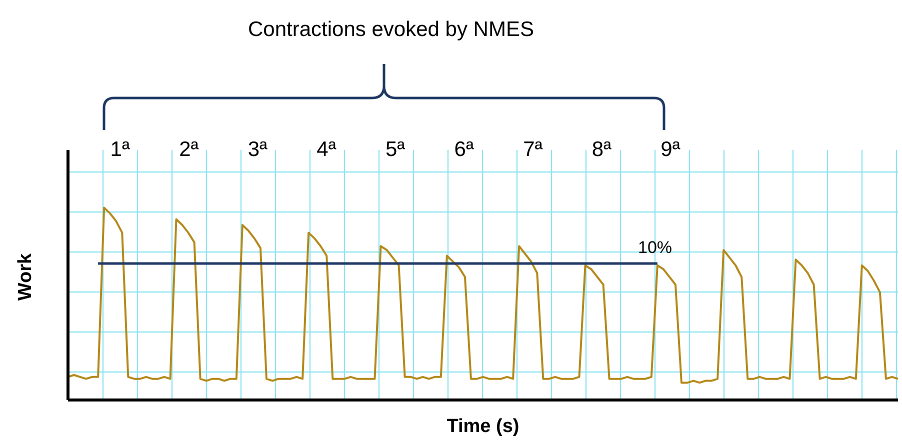 This screenshot has width=902, height=446. Describe the element at coordinates (327, 150) in the screenshot. I see `text: 4ª` at that location.